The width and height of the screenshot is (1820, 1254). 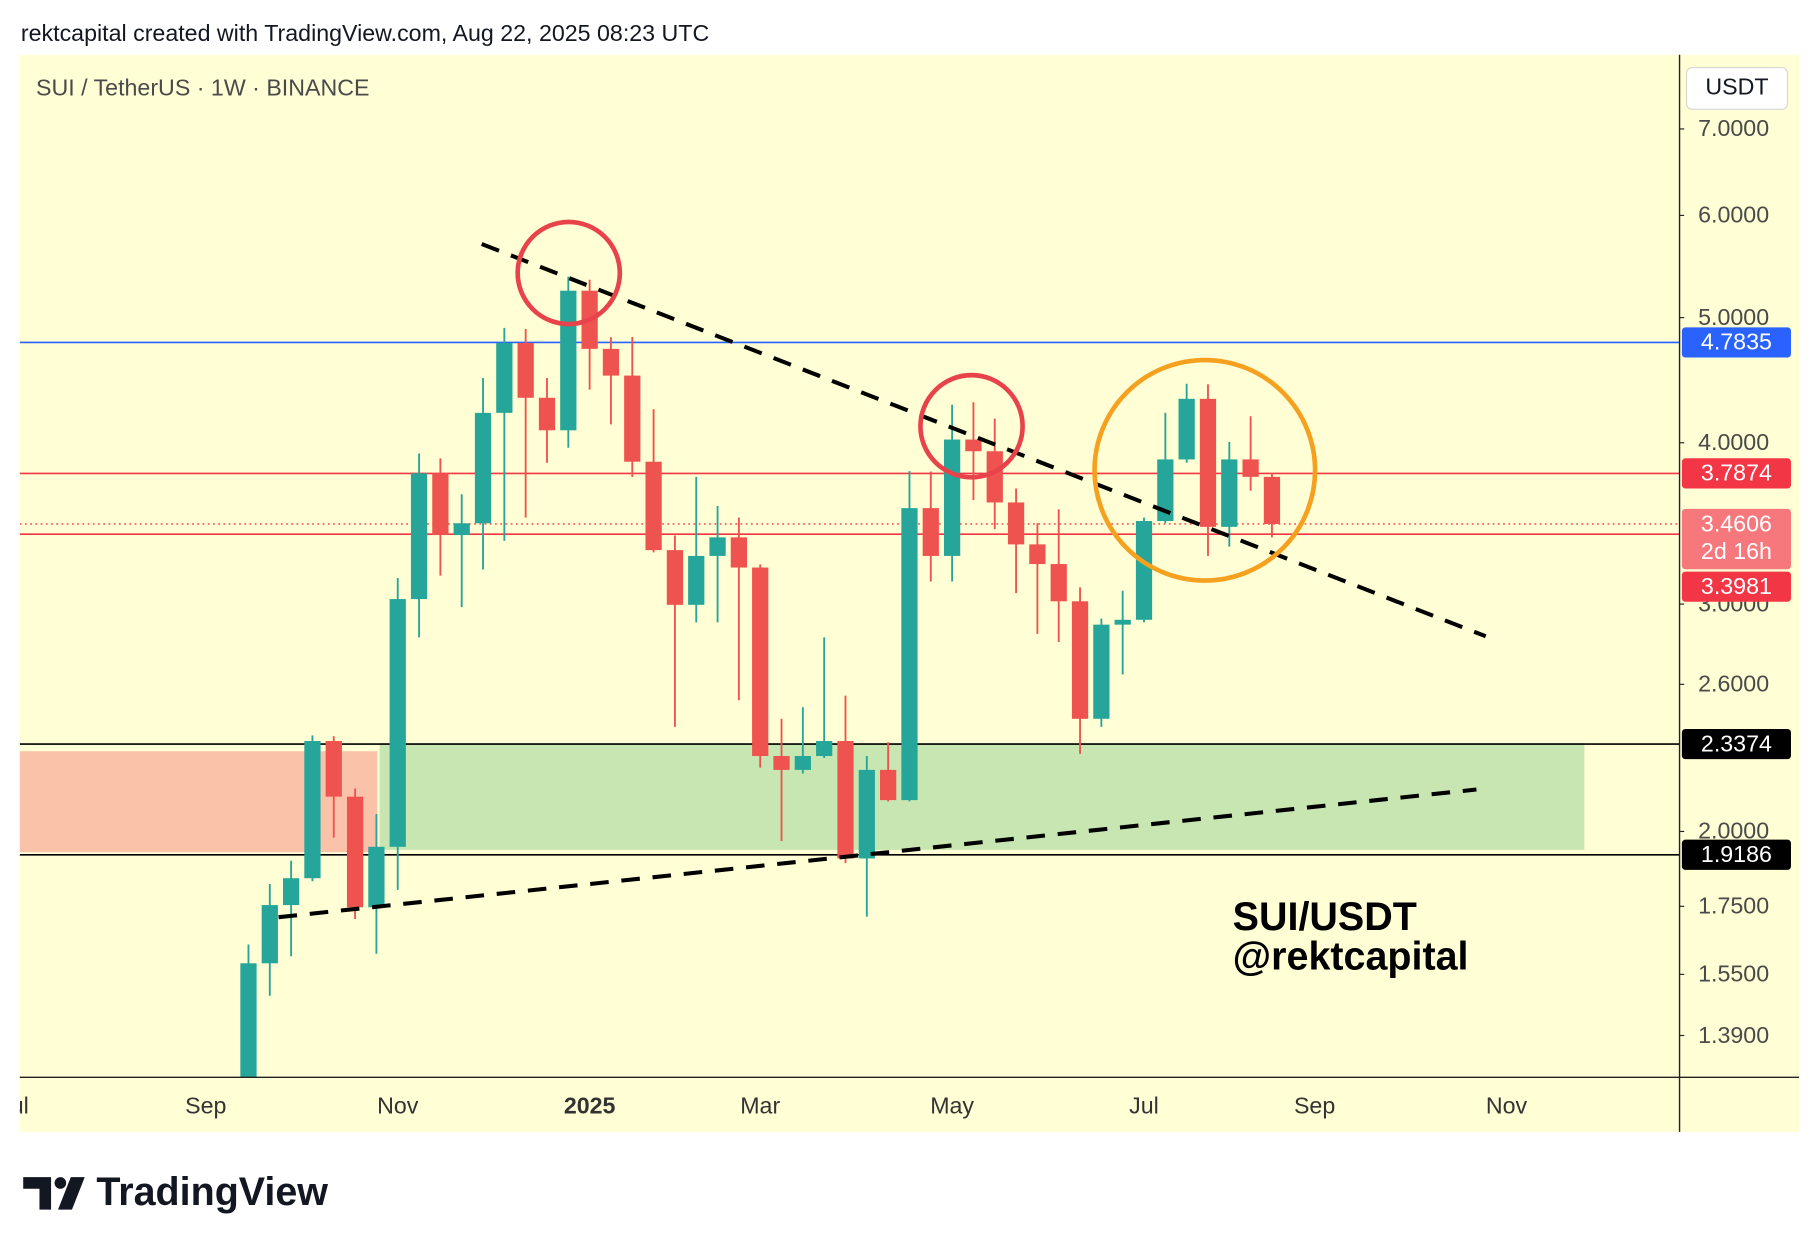 What do you see at coordinates (198, 802) in the screenshot?
I see `supply-zone` at bounding box center [198, 802].